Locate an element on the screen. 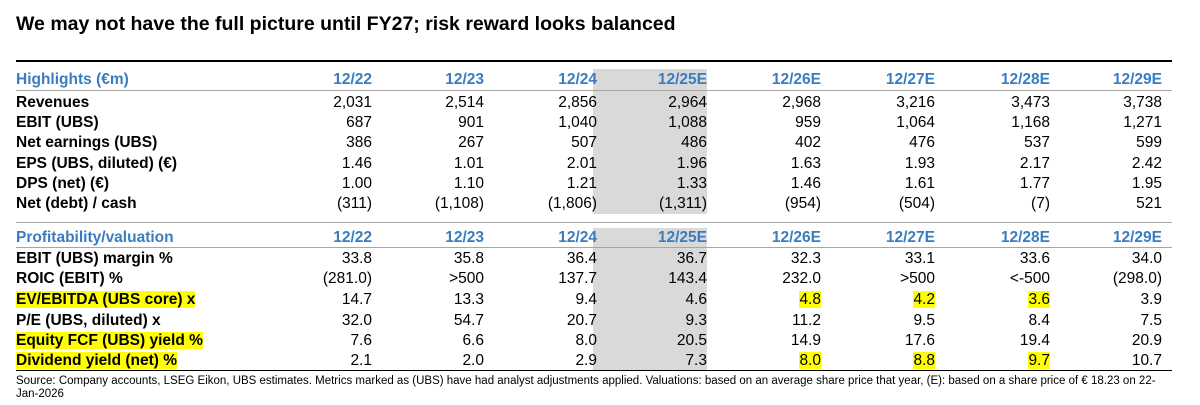 This screenshot has height=405, width=1200. cell-value-text: 2,856 is located at coordinates (577, 102).